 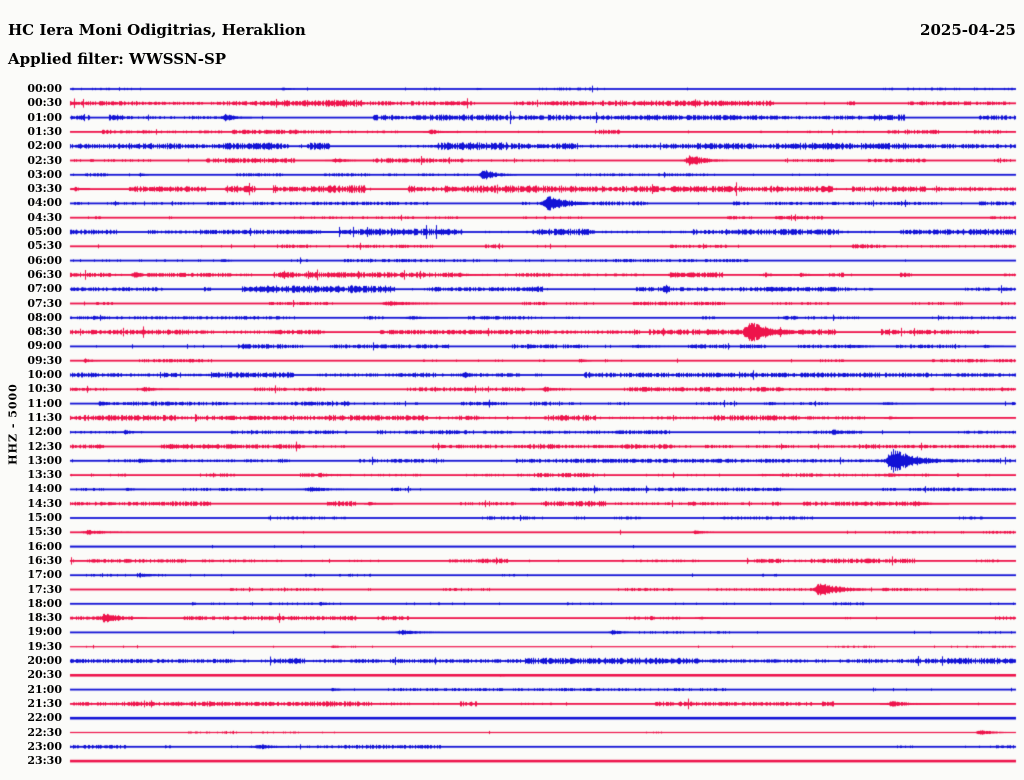 I want to click on time-label-01:30: 01:30, so click(x=44, y=131).